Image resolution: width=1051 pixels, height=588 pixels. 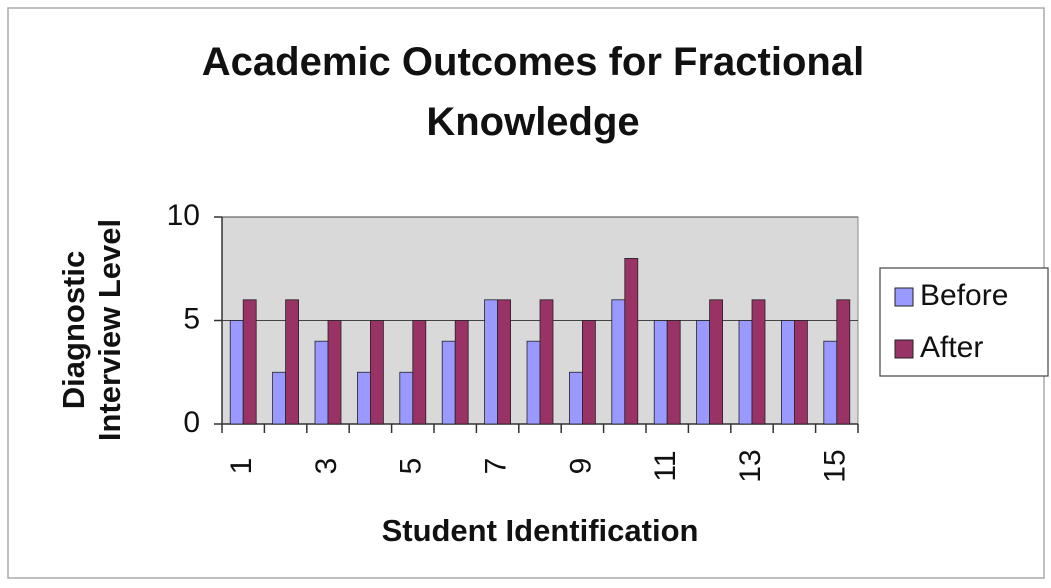 What do you see at coordinates (835, 465) in the screenshot?
I see `x-tick-label: 15` at bounding box center [835, 465].